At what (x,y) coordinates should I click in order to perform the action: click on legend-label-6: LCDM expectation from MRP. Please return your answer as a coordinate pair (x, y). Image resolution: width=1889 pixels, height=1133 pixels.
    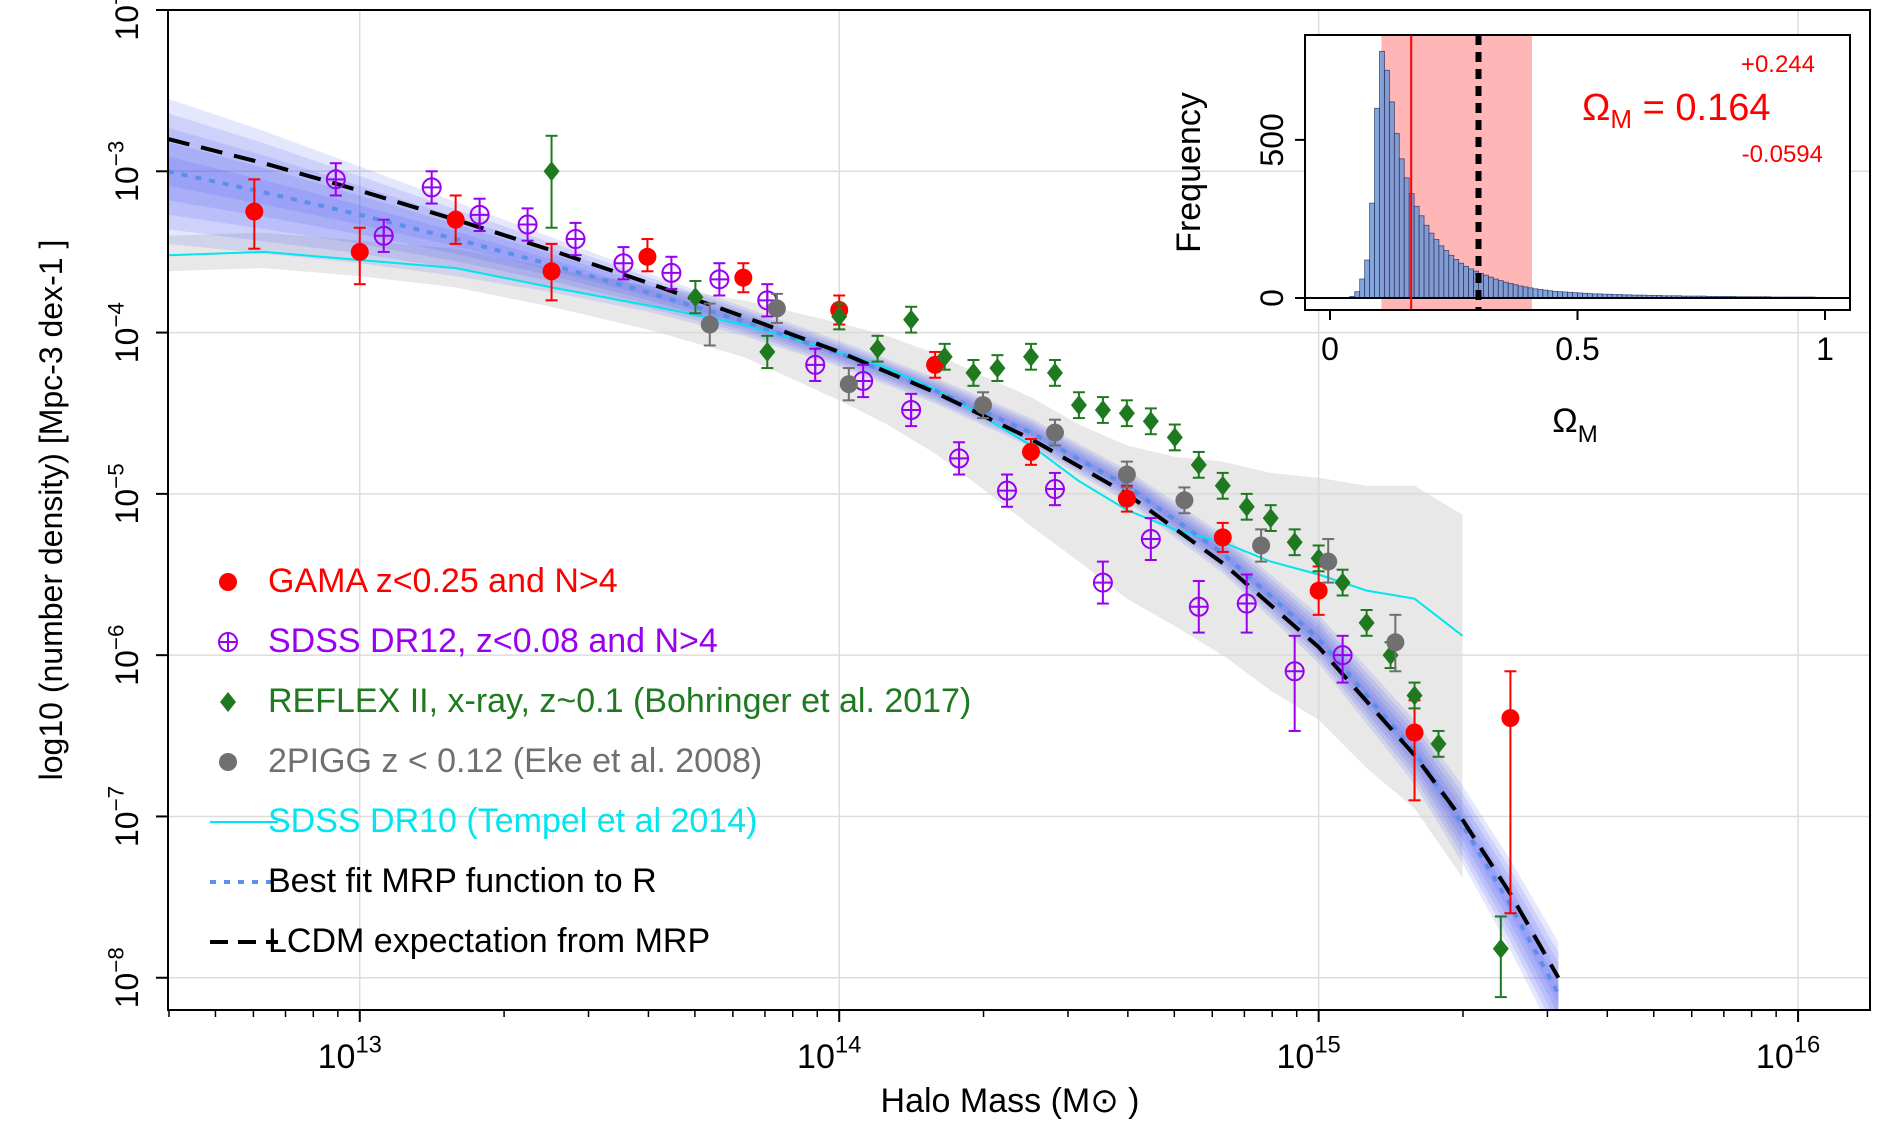
    Looking at the image, I should click on (489, 941).